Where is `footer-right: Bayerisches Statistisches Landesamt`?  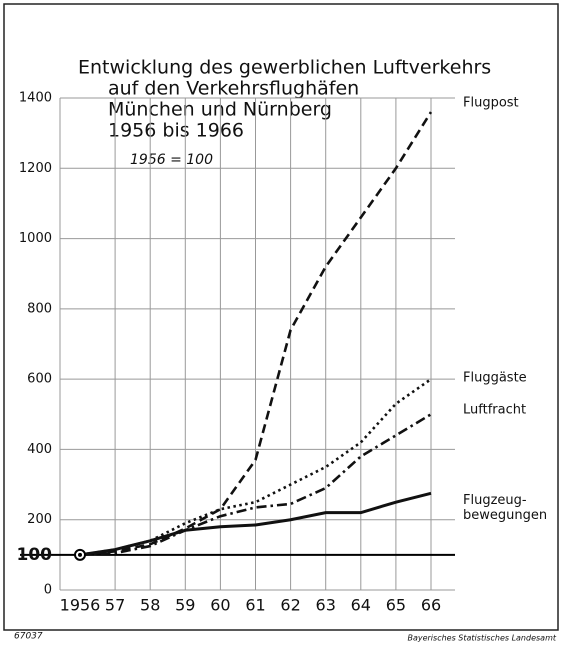
footer-right: Bayerisches Statistisches Landesamt is located at coordinates (481, 638).